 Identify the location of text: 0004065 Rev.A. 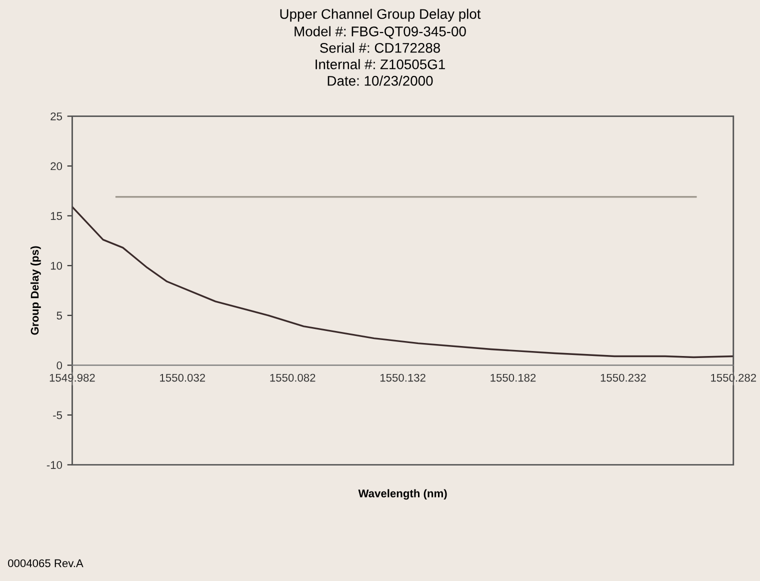
(46, 563).